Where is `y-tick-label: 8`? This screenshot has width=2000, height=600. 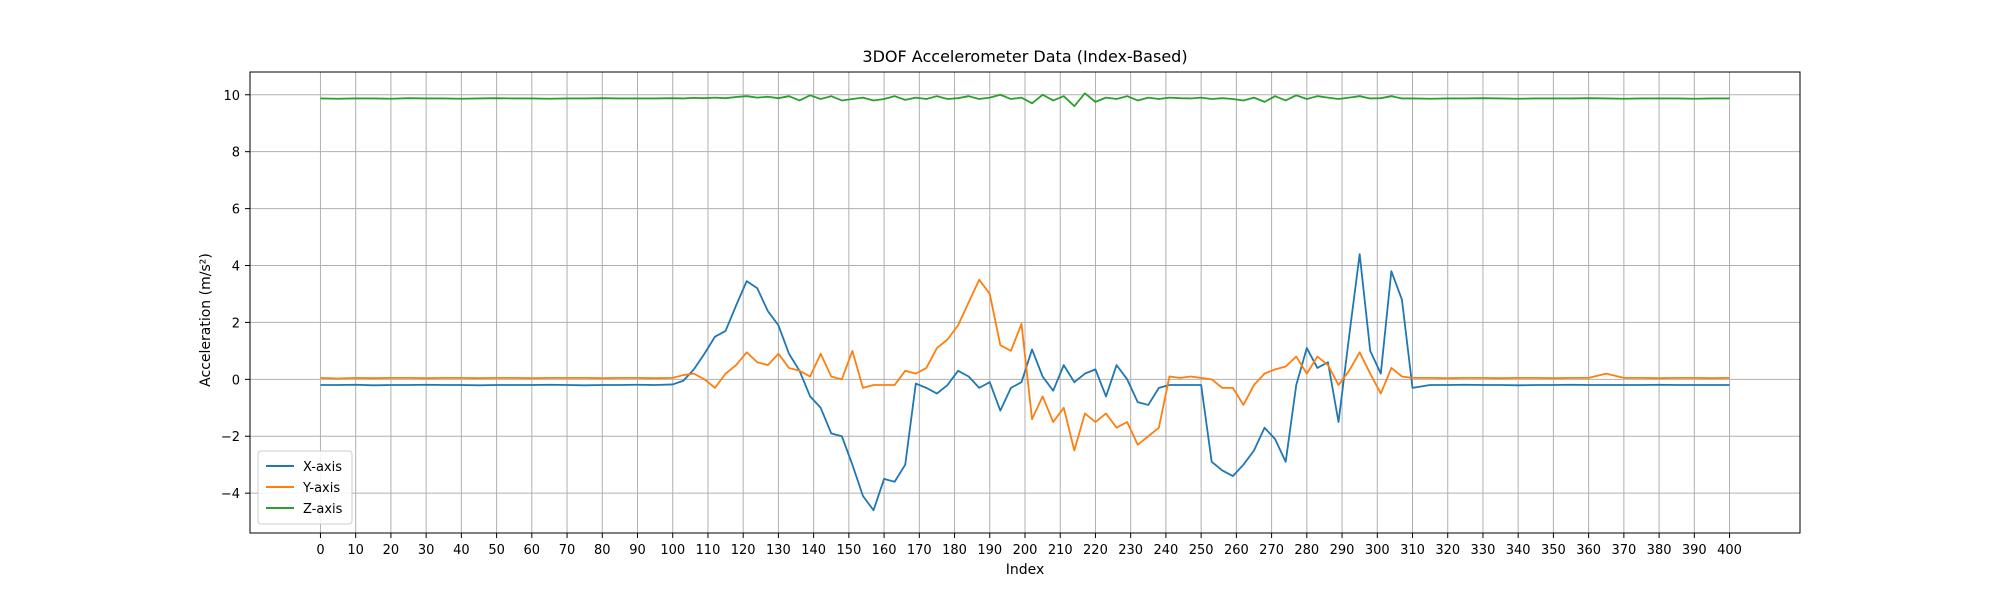 y-tick-label: 8 is located at coordinates (236, 153).